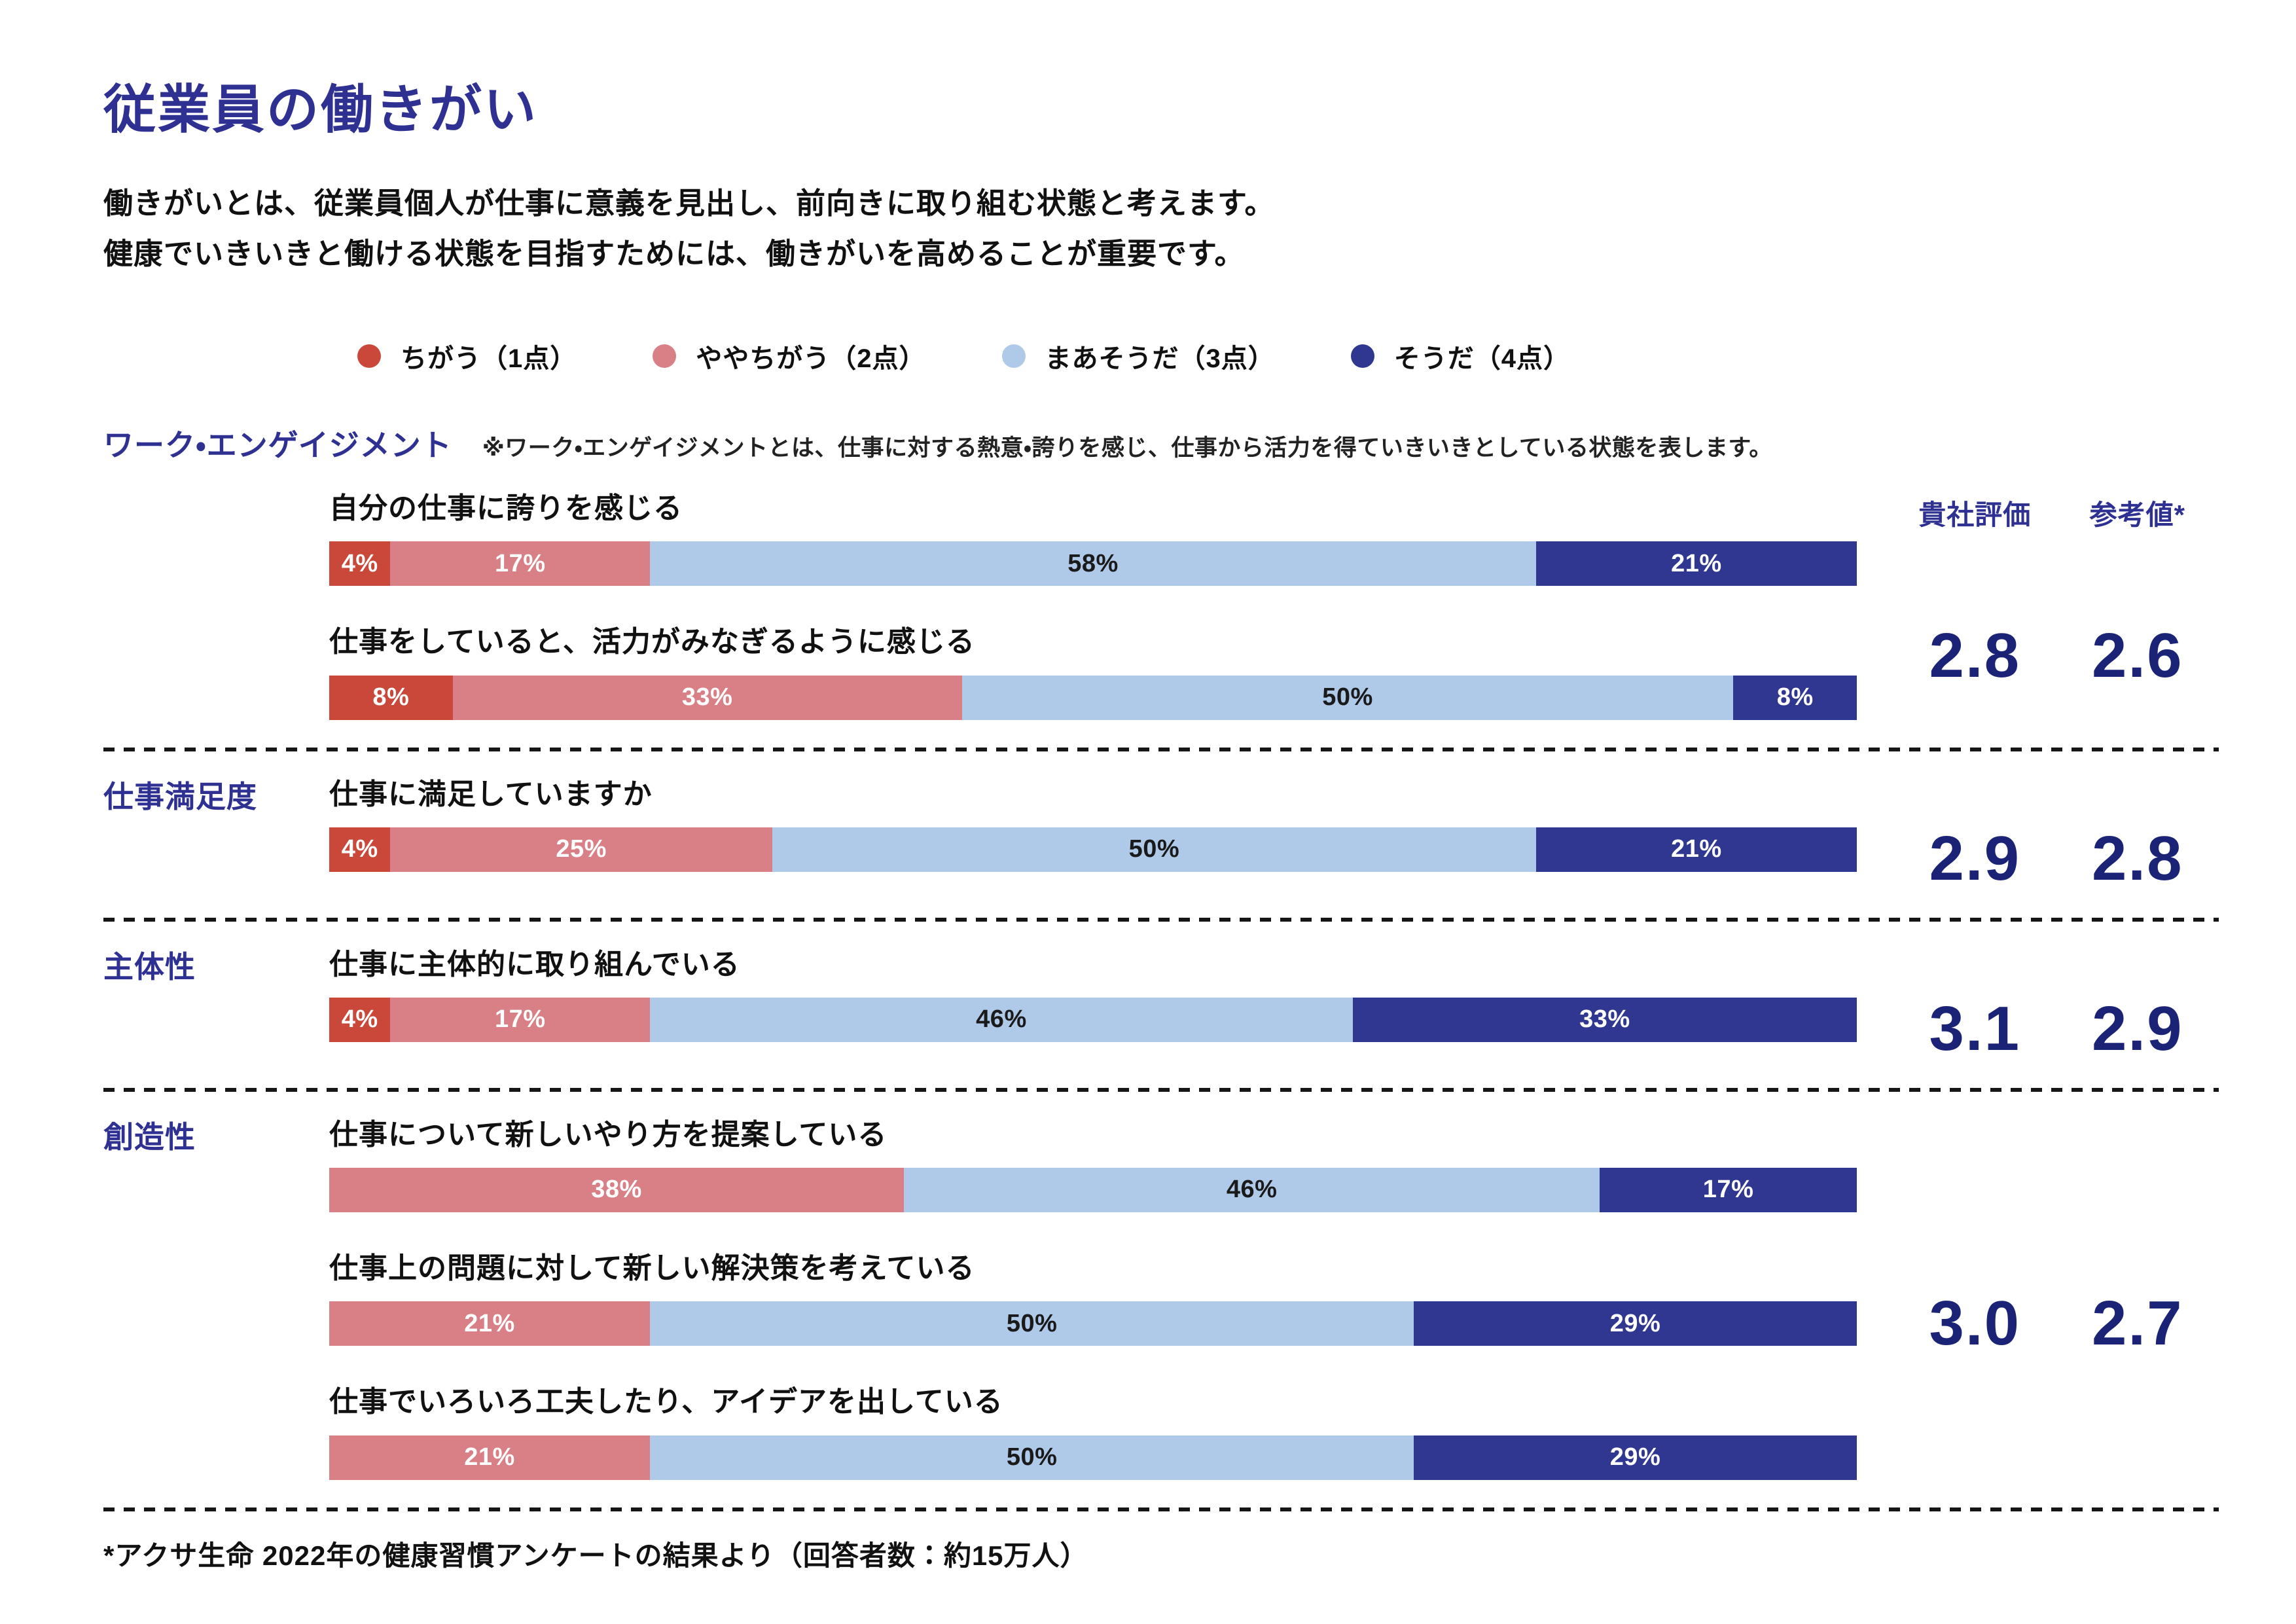 The height and width of the screenshot is (1624, 2296). I want to click on bar-segment-3: 58%, so click(1093, 563).